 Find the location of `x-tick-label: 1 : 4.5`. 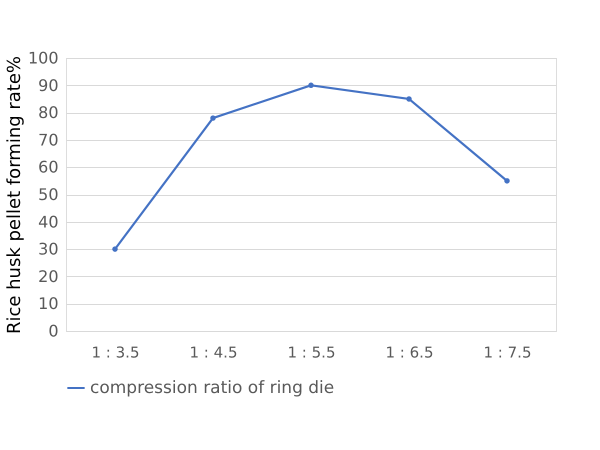

x-tick-label: 1 : 4.5 is located at coordinates (214, 353).